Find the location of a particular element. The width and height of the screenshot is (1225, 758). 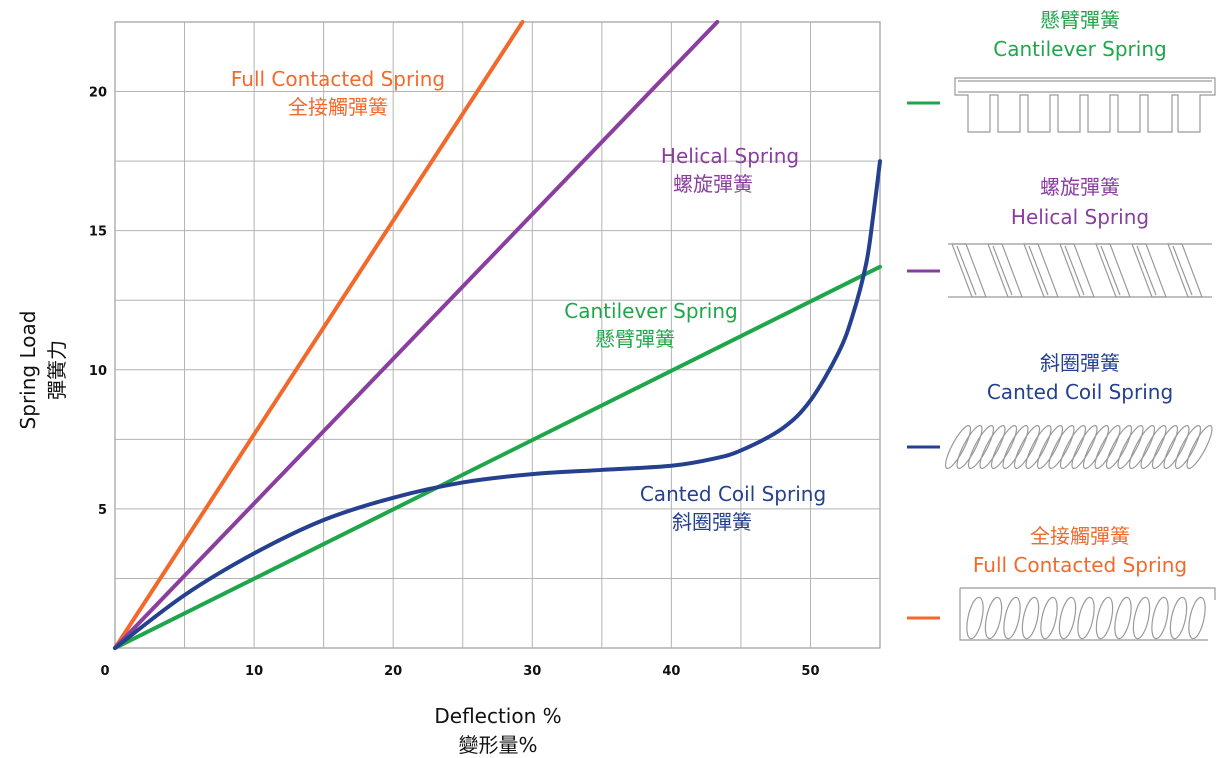

label-cantilever-zh: 懸臂彈簧 is located at coordinates (635, 339).